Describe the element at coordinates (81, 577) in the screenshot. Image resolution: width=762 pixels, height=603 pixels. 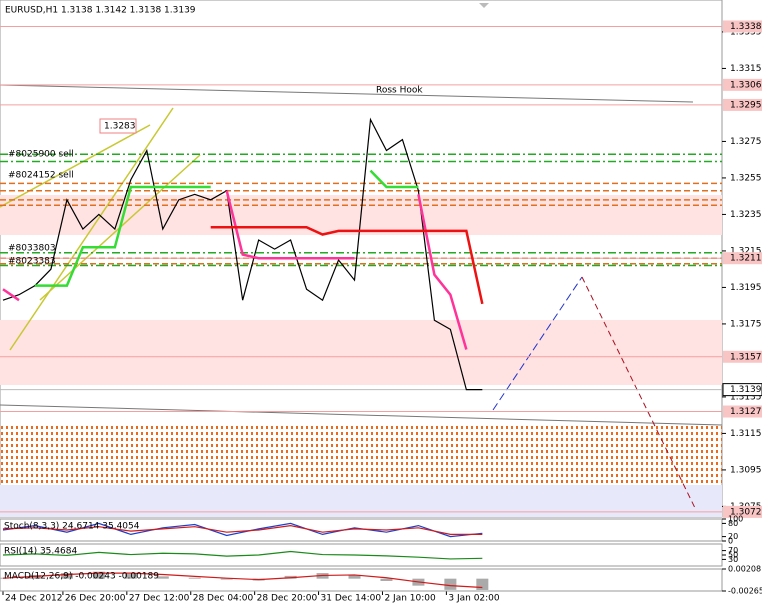
I see `indicator-title: MACD(12,26,9) -0.00243 -0.00189` at that location.